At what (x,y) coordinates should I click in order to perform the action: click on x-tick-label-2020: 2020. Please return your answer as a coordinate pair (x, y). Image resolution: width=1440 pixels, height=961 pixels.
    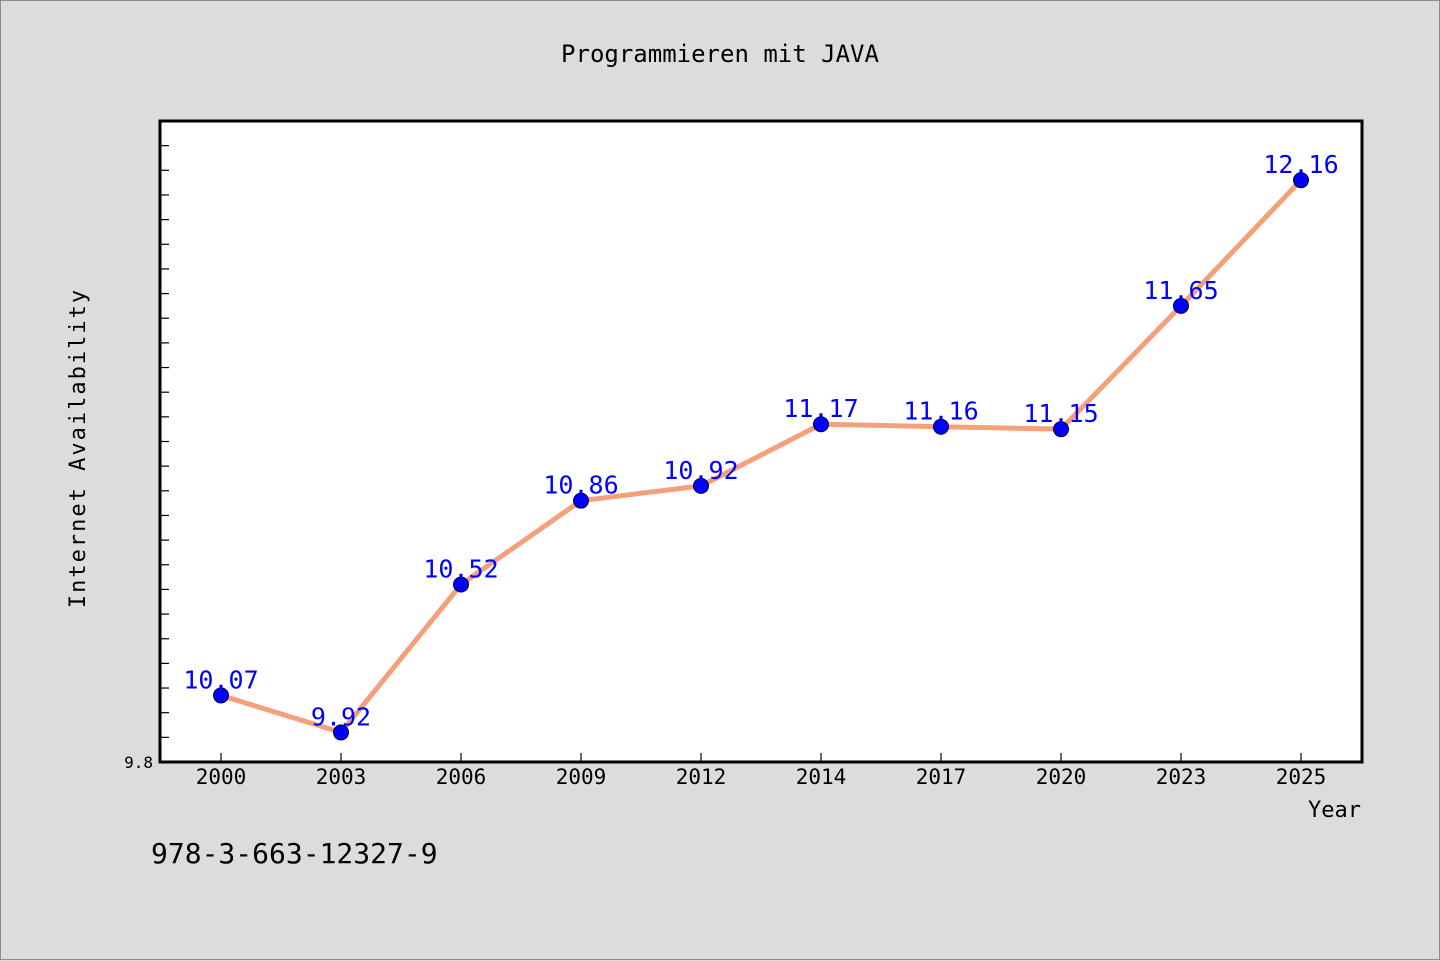
    Looking at the image, I should click on (1061, 777).